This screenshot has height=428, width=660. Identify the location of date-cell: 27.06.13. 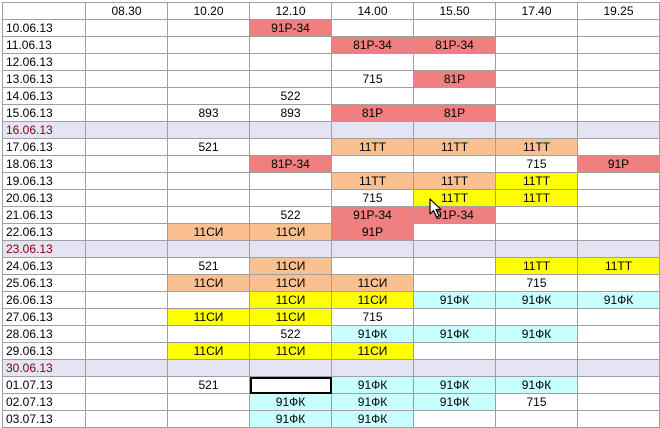
(44, 317).